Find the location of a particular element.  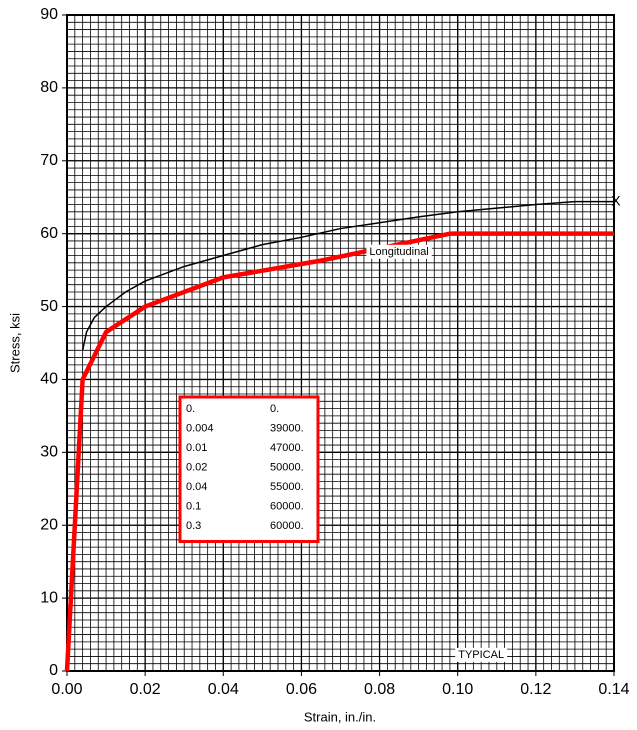

table-cell: 0.004 is located at coordinates (200, 428).